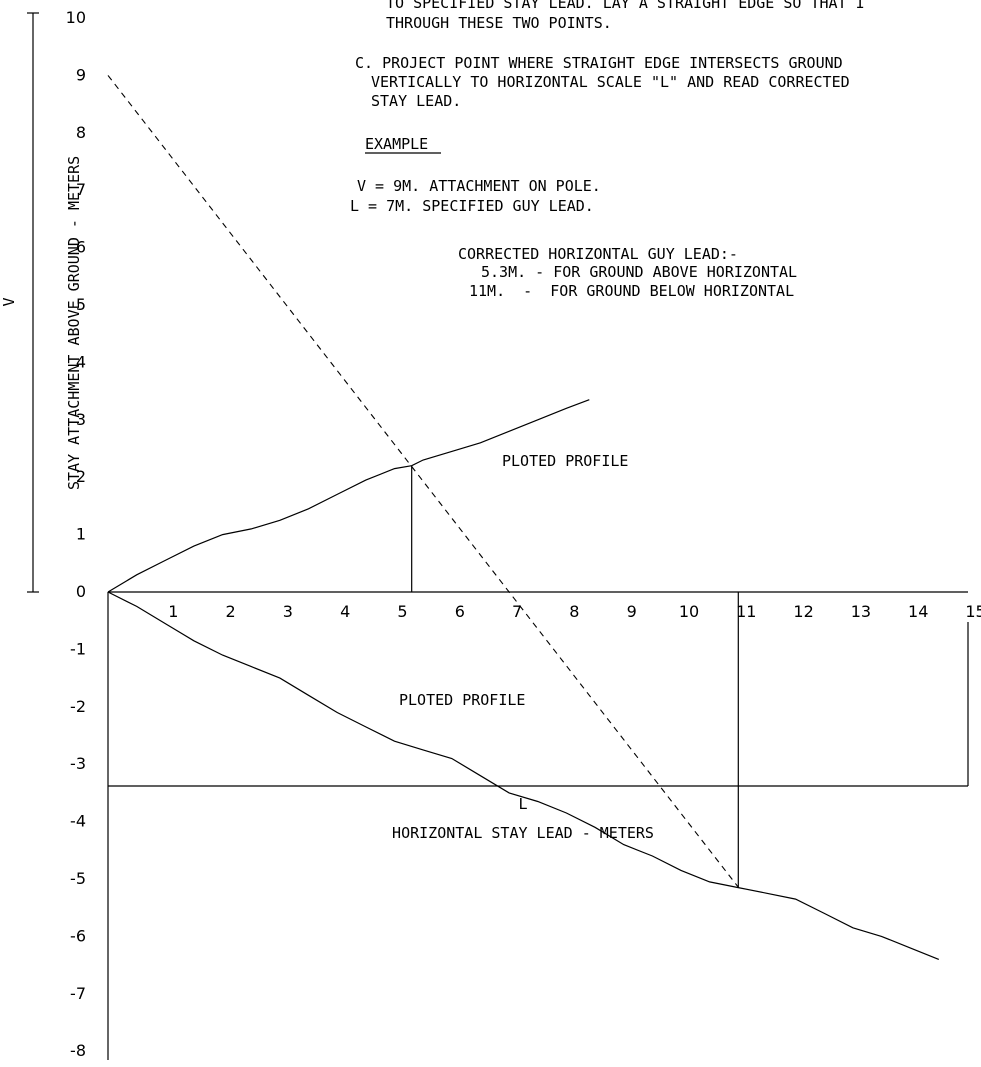  Describe the element at coordinates (632, 611) in the screenshot. I see `x-tick-label: 9` at that location.